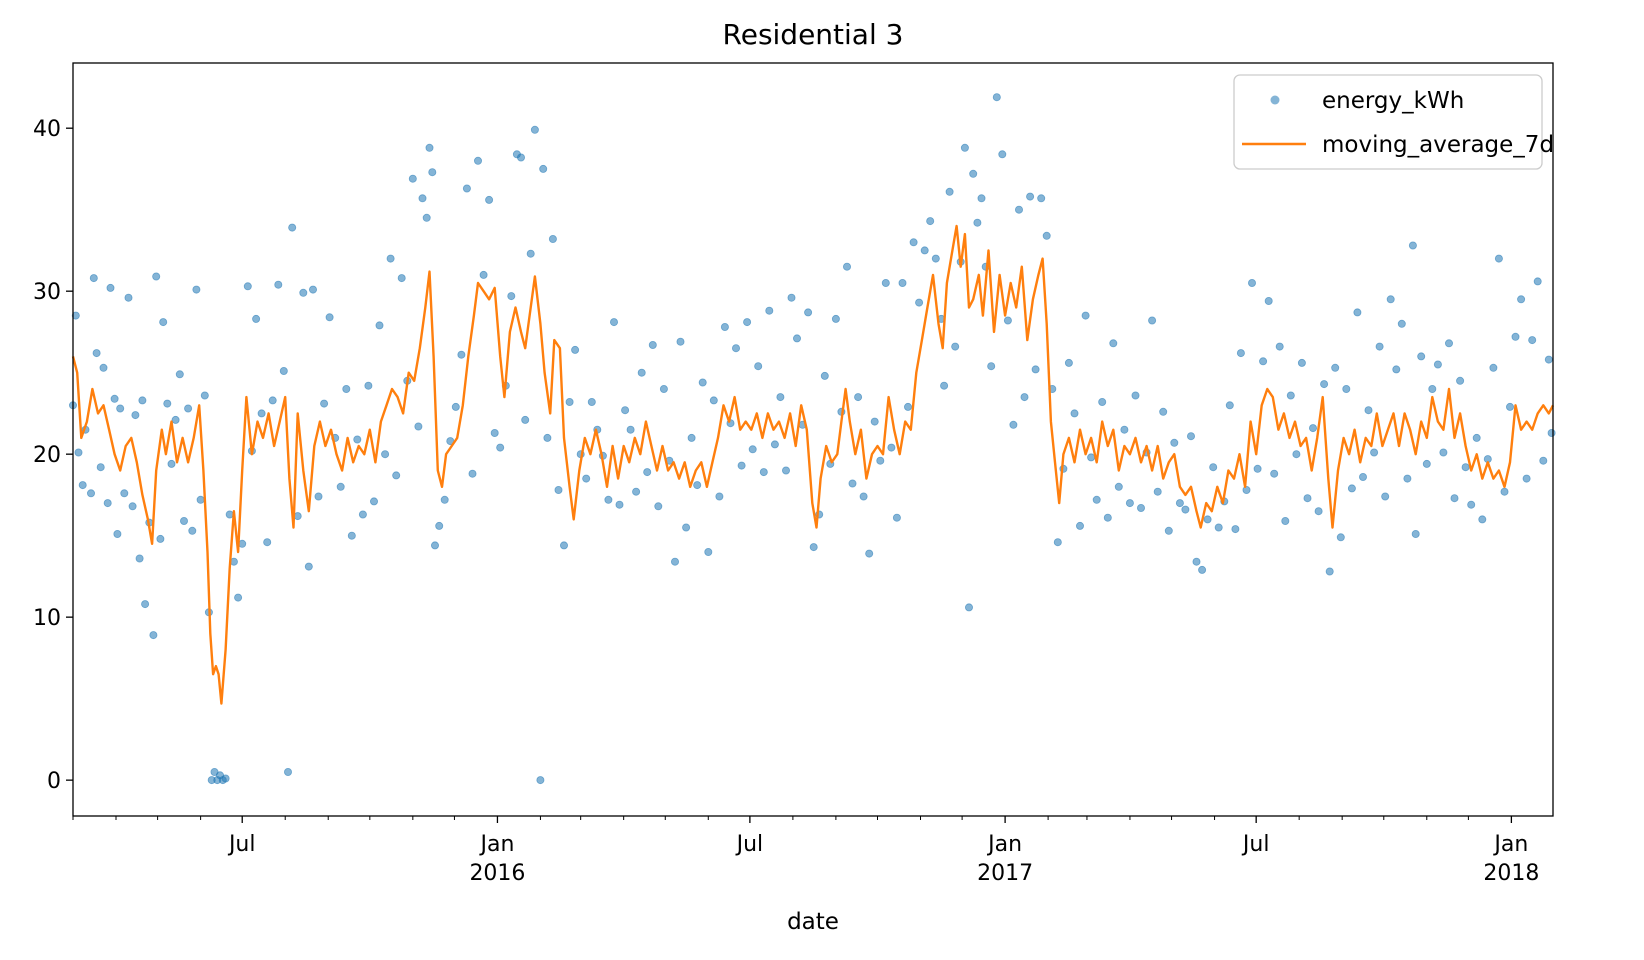 This screenshot has height=960, width=1644. Describe the element at coordinates (1393, 101) in the screenshot. I see `legend-label-energy: energy_kWh` at that location.